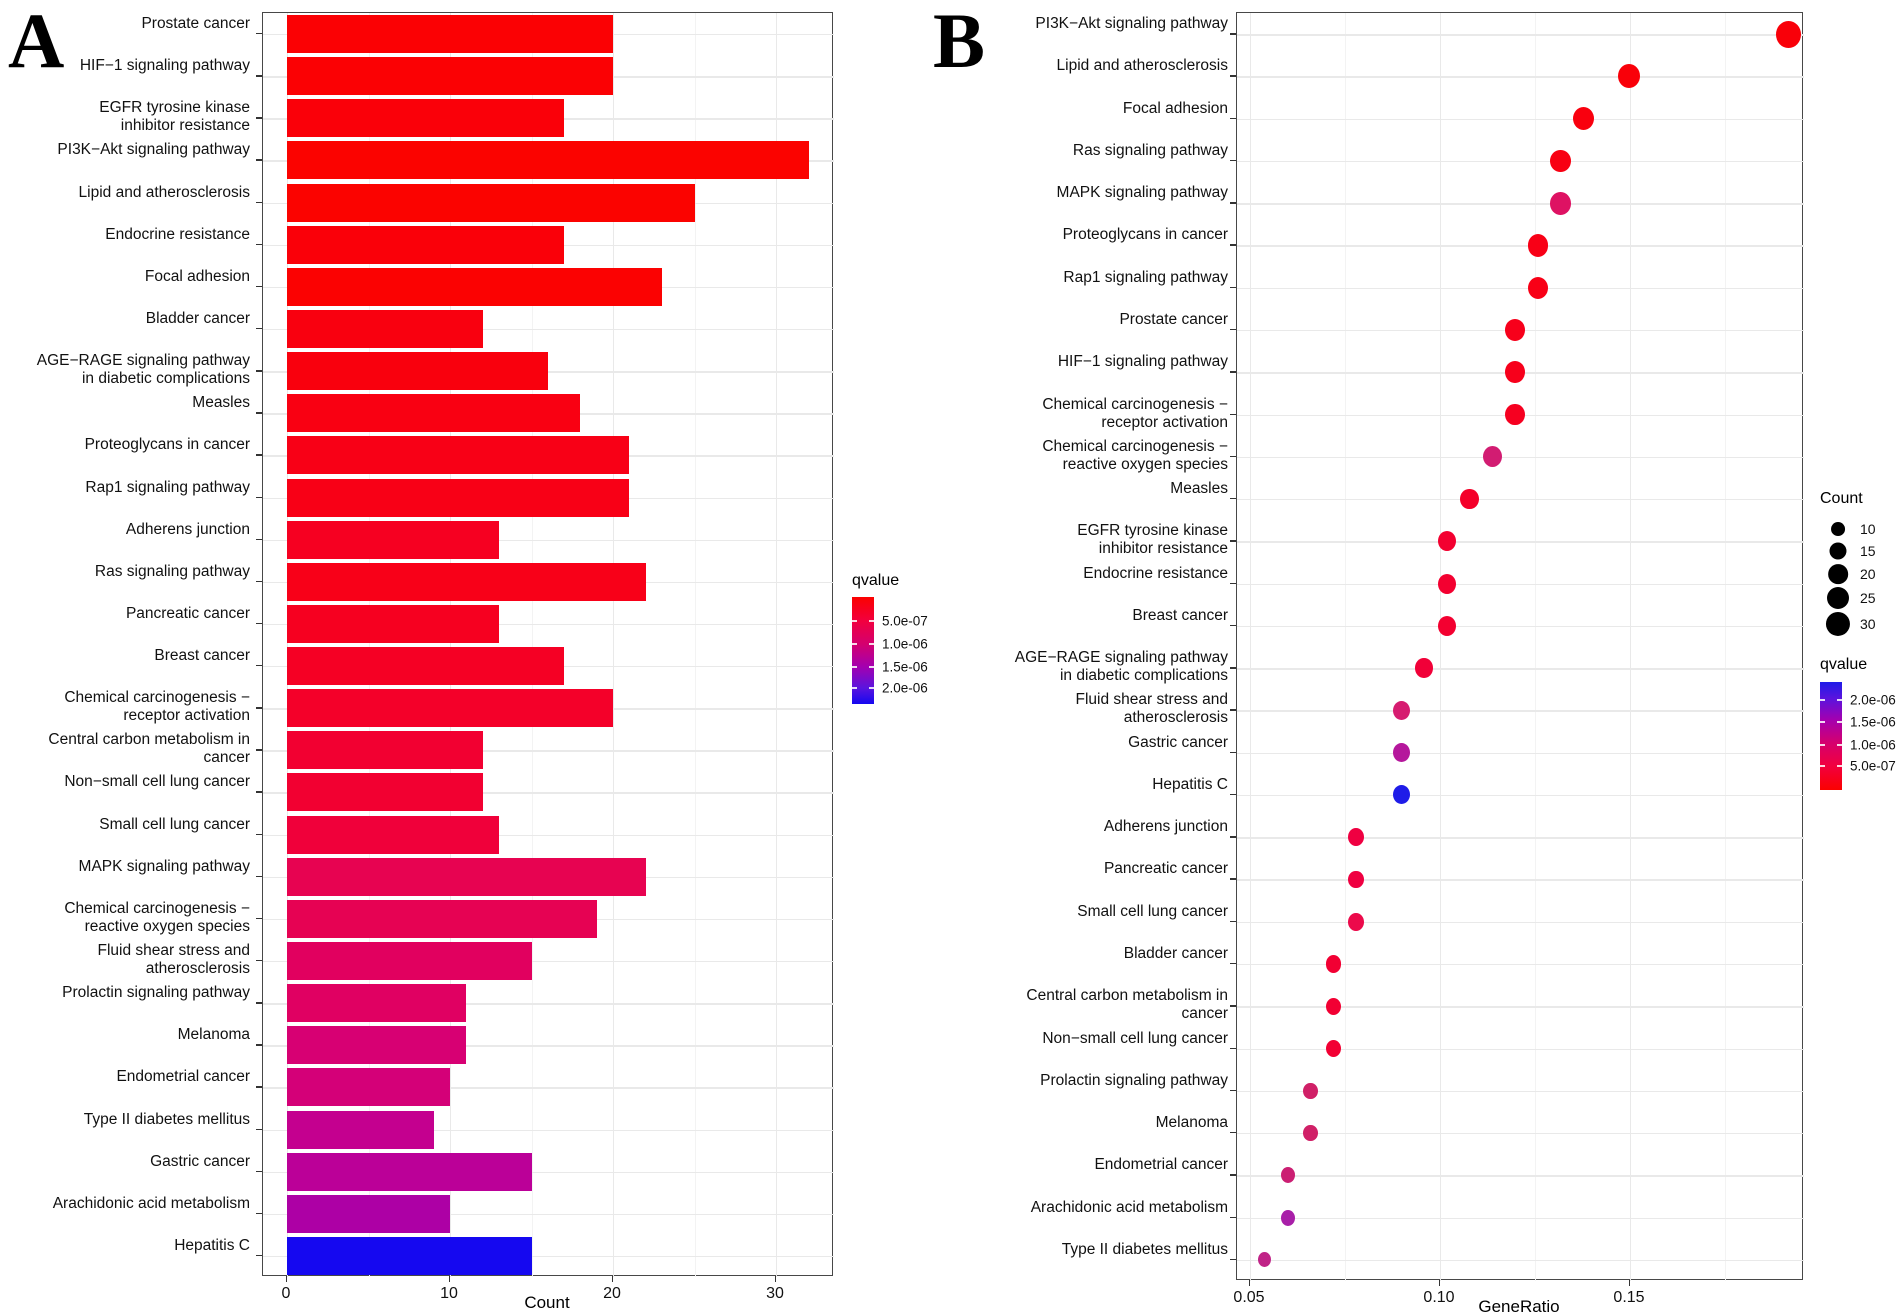 This screenshot has width=1896, height=1316. Describe the element at coordinates (1583, 119) in the screenshot. I see `dot-focal-adhesion` at that location.